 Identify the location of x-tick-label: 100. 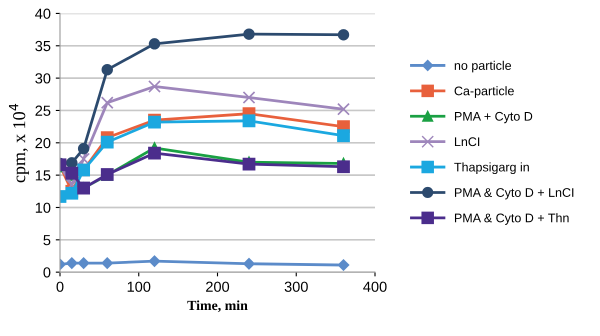
(139, 287).